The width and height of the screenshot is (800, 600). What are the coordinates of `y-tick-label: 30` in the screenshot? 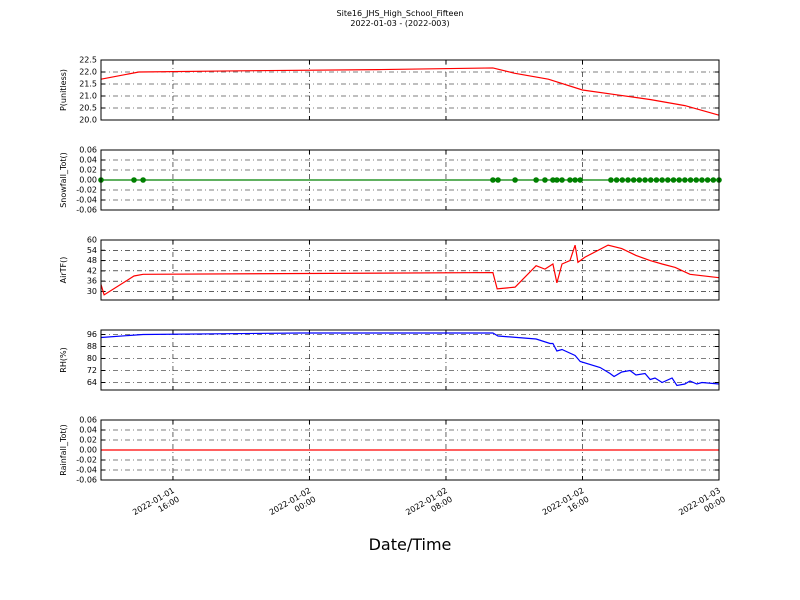 It's located at (92, 291).